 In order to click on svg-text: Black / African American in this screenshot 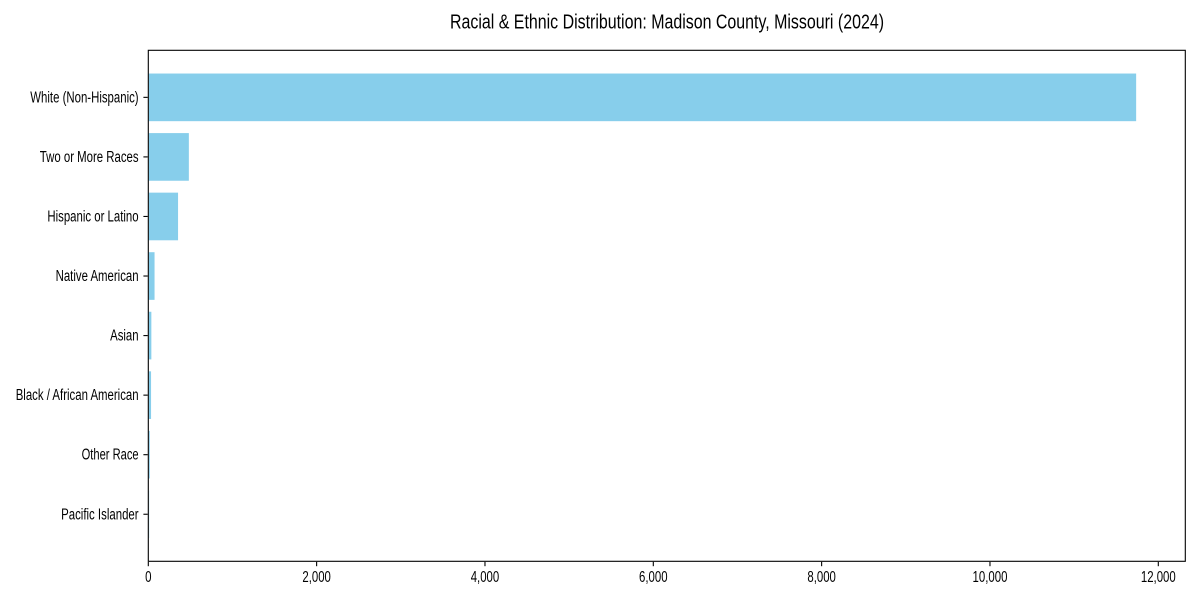, I will do `click(77, 395)`.